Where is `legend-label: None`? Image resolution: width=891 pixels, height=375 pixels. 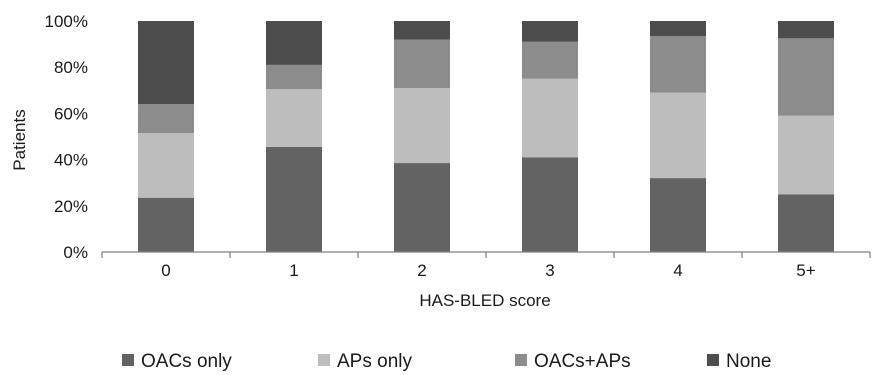
legend-label: None is located at coordinates (748, 361).